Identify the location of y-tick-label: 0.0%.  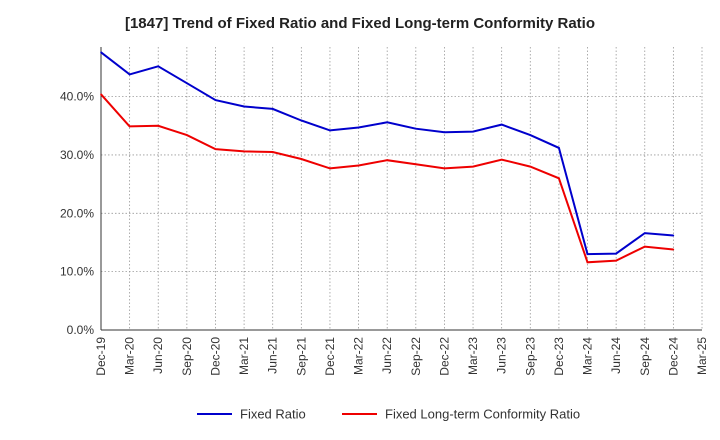
(81, 330).